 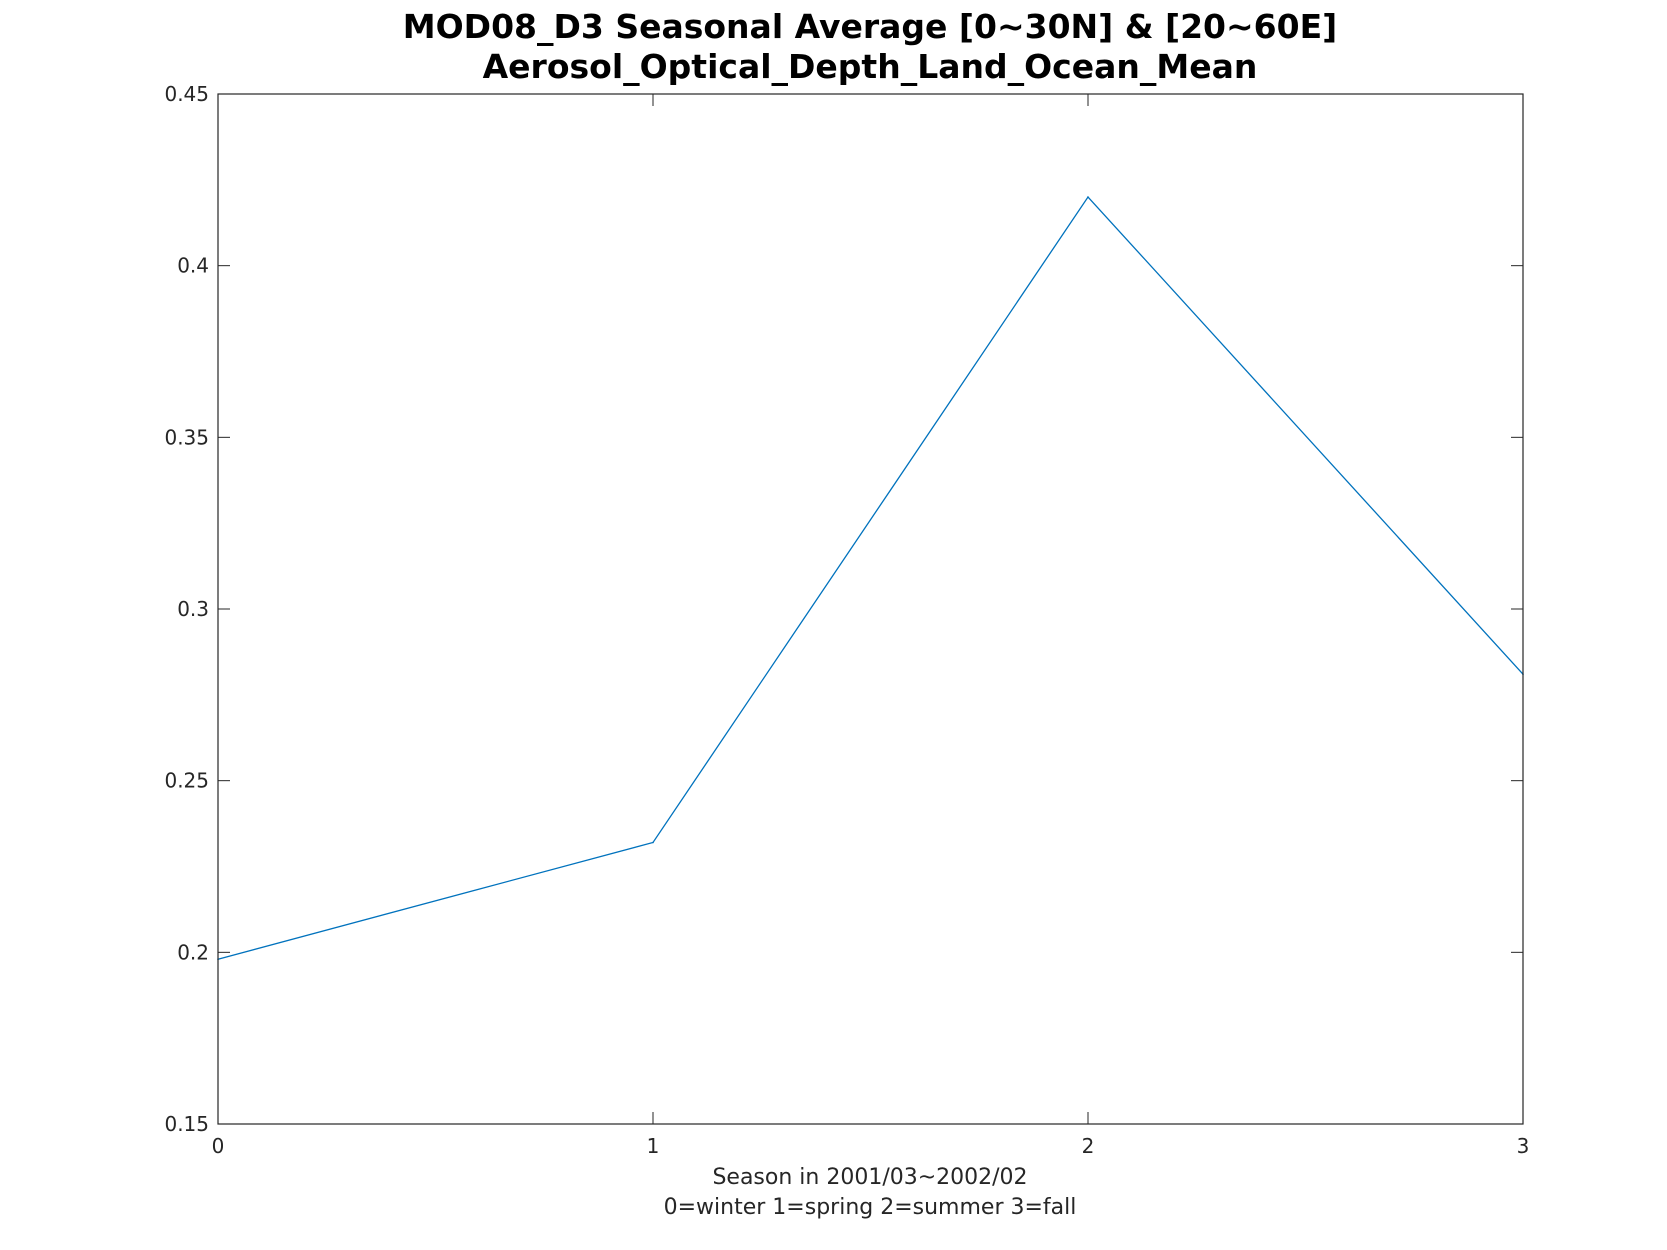 I want to click on y-tick-label: 0.3, so click(x=193, y=609).